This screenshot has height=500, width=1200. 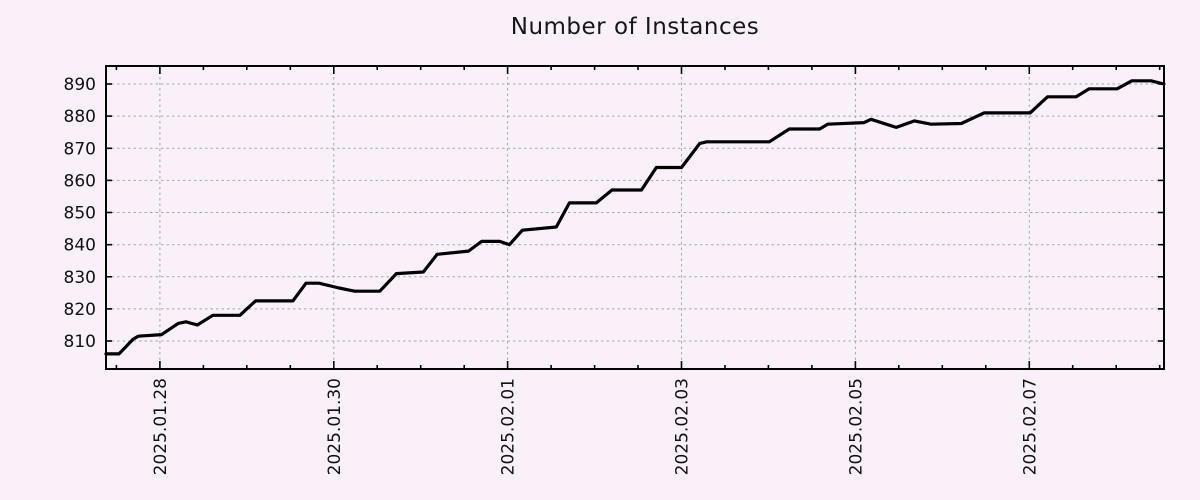 I want to click on x-tick-label: 2025.02.03, so click(x=683, y=426).